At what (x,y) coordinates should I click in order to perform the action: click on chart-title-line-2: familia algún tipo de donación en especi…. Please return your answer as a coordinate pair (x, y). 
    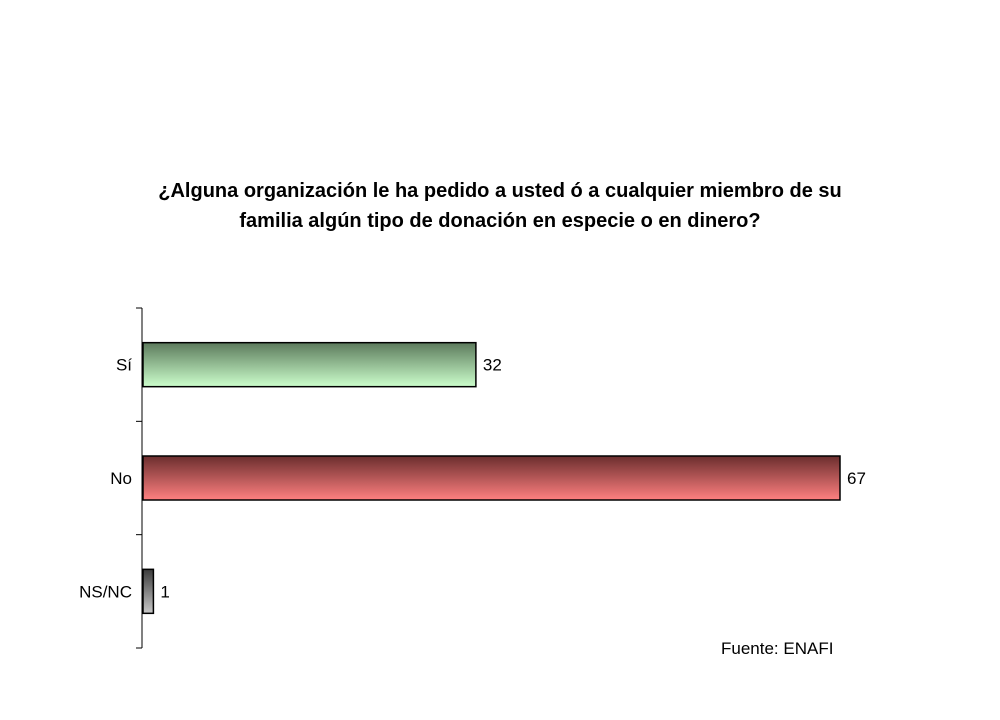
    Looking at the image, I should click on (500, 221).